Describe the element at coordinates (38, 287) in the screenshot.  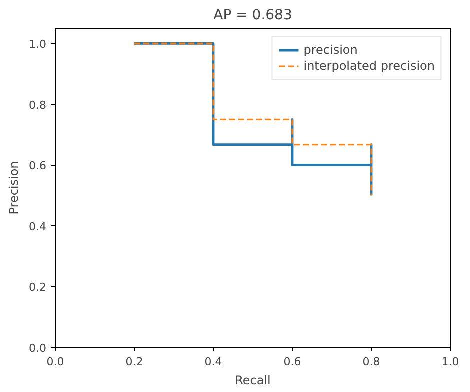
I see `y-tick-label: 0.2` at that location.